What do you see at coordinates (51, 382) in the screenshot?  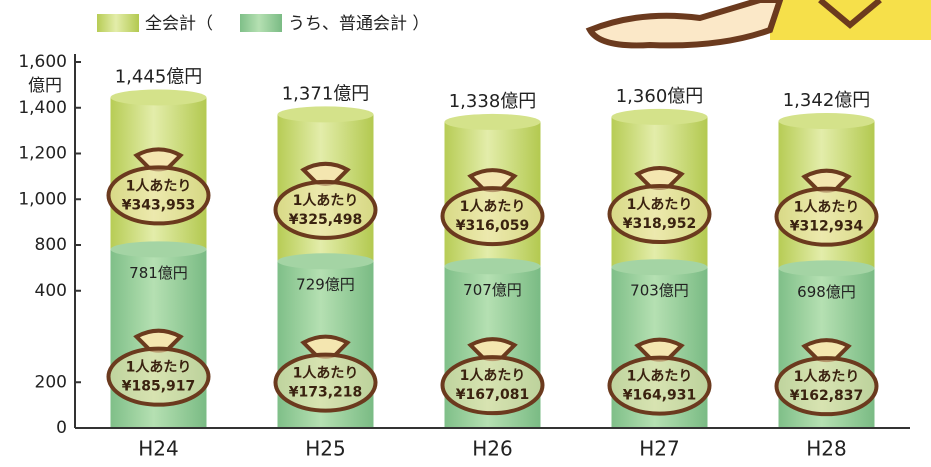 I see `y-tick-label: 200` at bounding box center [51, 382].